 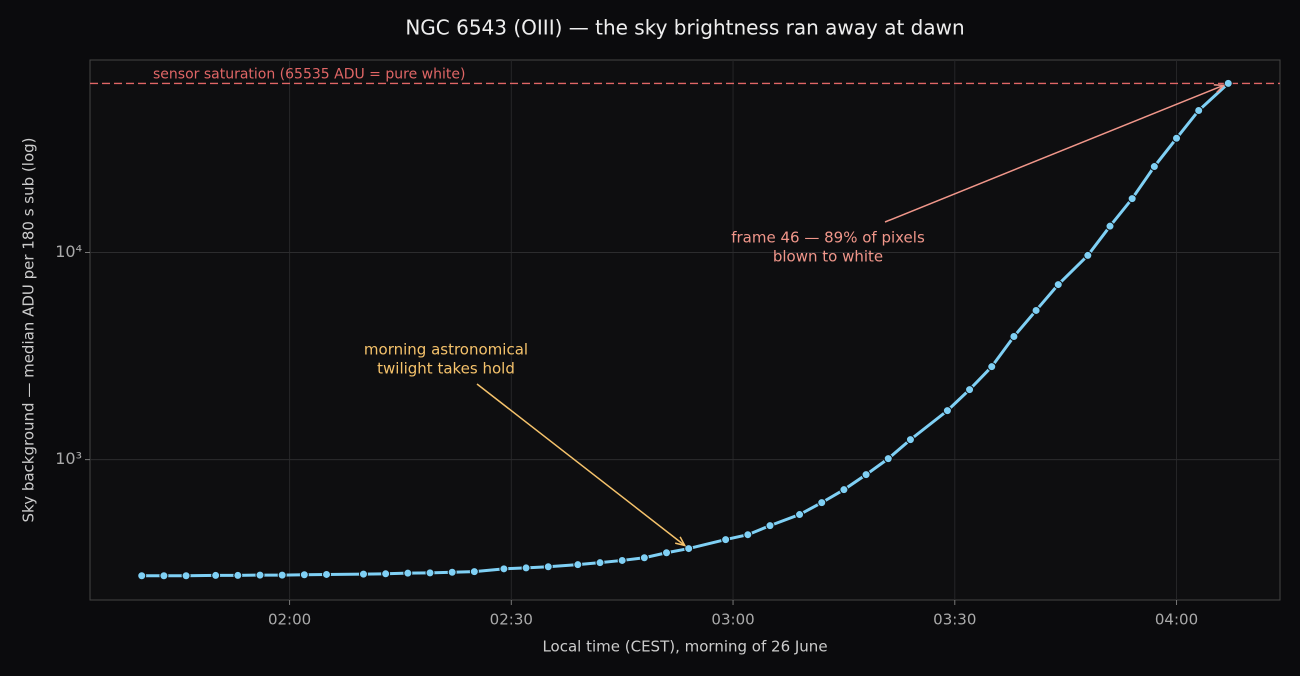 What do you see at coordinates (68, 251) in the screenshot?
I see `y-tick-label: 10⁴` at bounding box center [68, 251].